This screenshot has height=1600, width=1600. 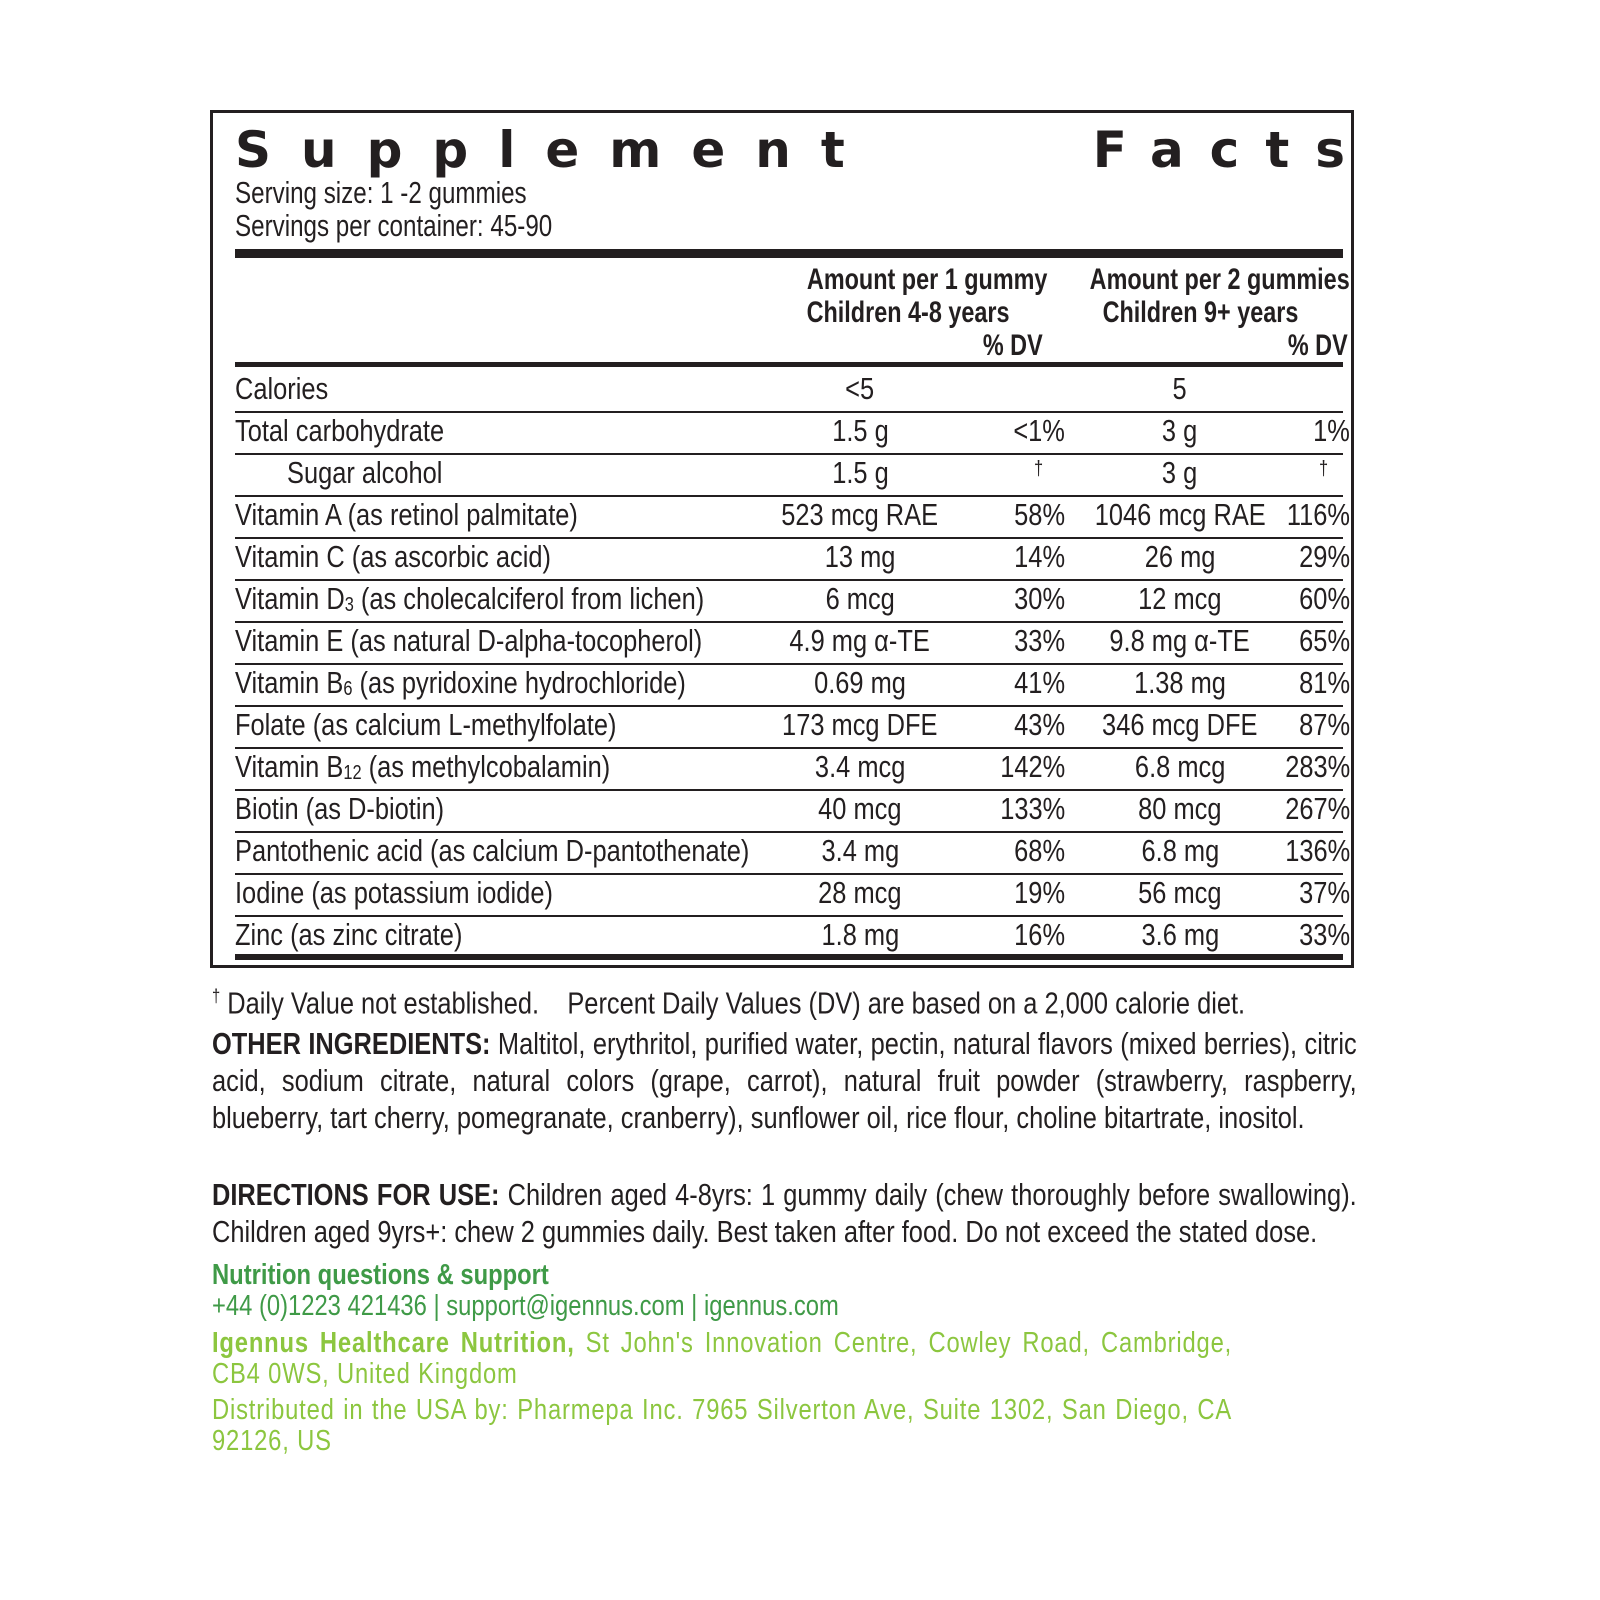 I want to click on dv-1-gummy: <1%, so click(x=1039, y=430).